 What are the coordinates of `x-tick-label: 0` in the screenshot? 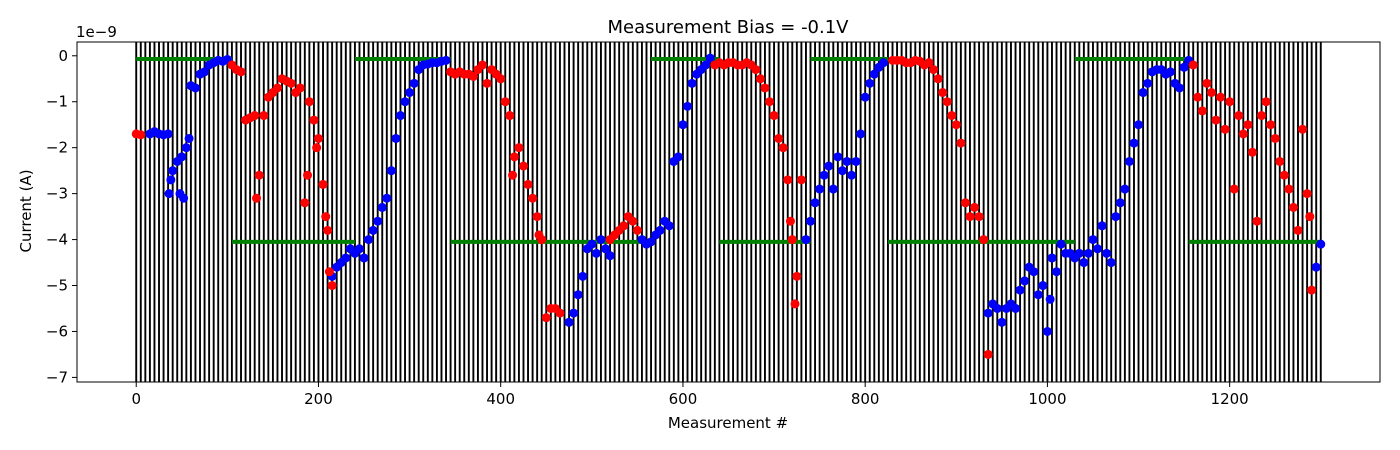 It's located at (136, 399).